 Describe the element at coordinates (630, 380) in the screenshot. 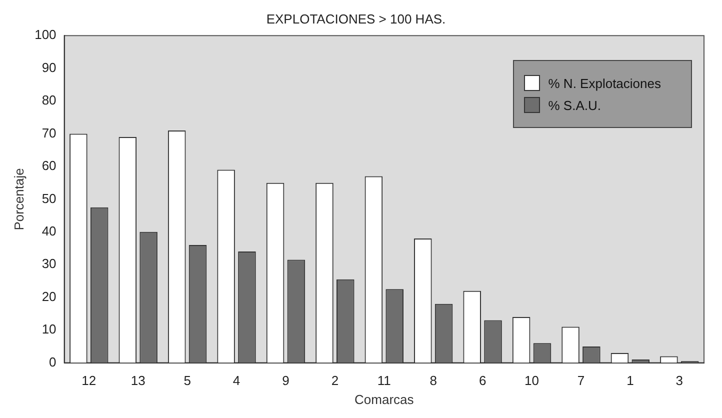

I see `x-tick-label: 1` at that location.